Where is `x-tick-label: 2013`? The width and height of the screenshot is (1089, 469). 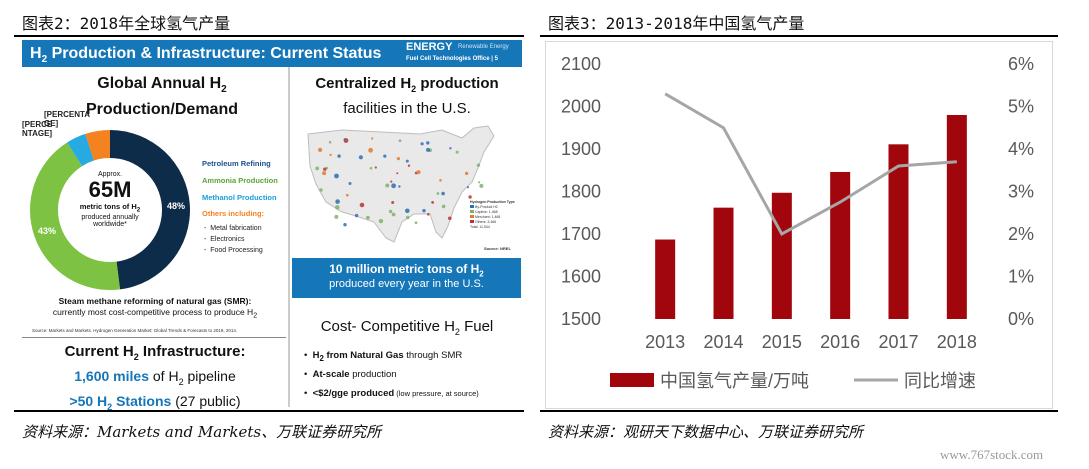 x-tick-label: 2013 is located at coordinates (665, 342).